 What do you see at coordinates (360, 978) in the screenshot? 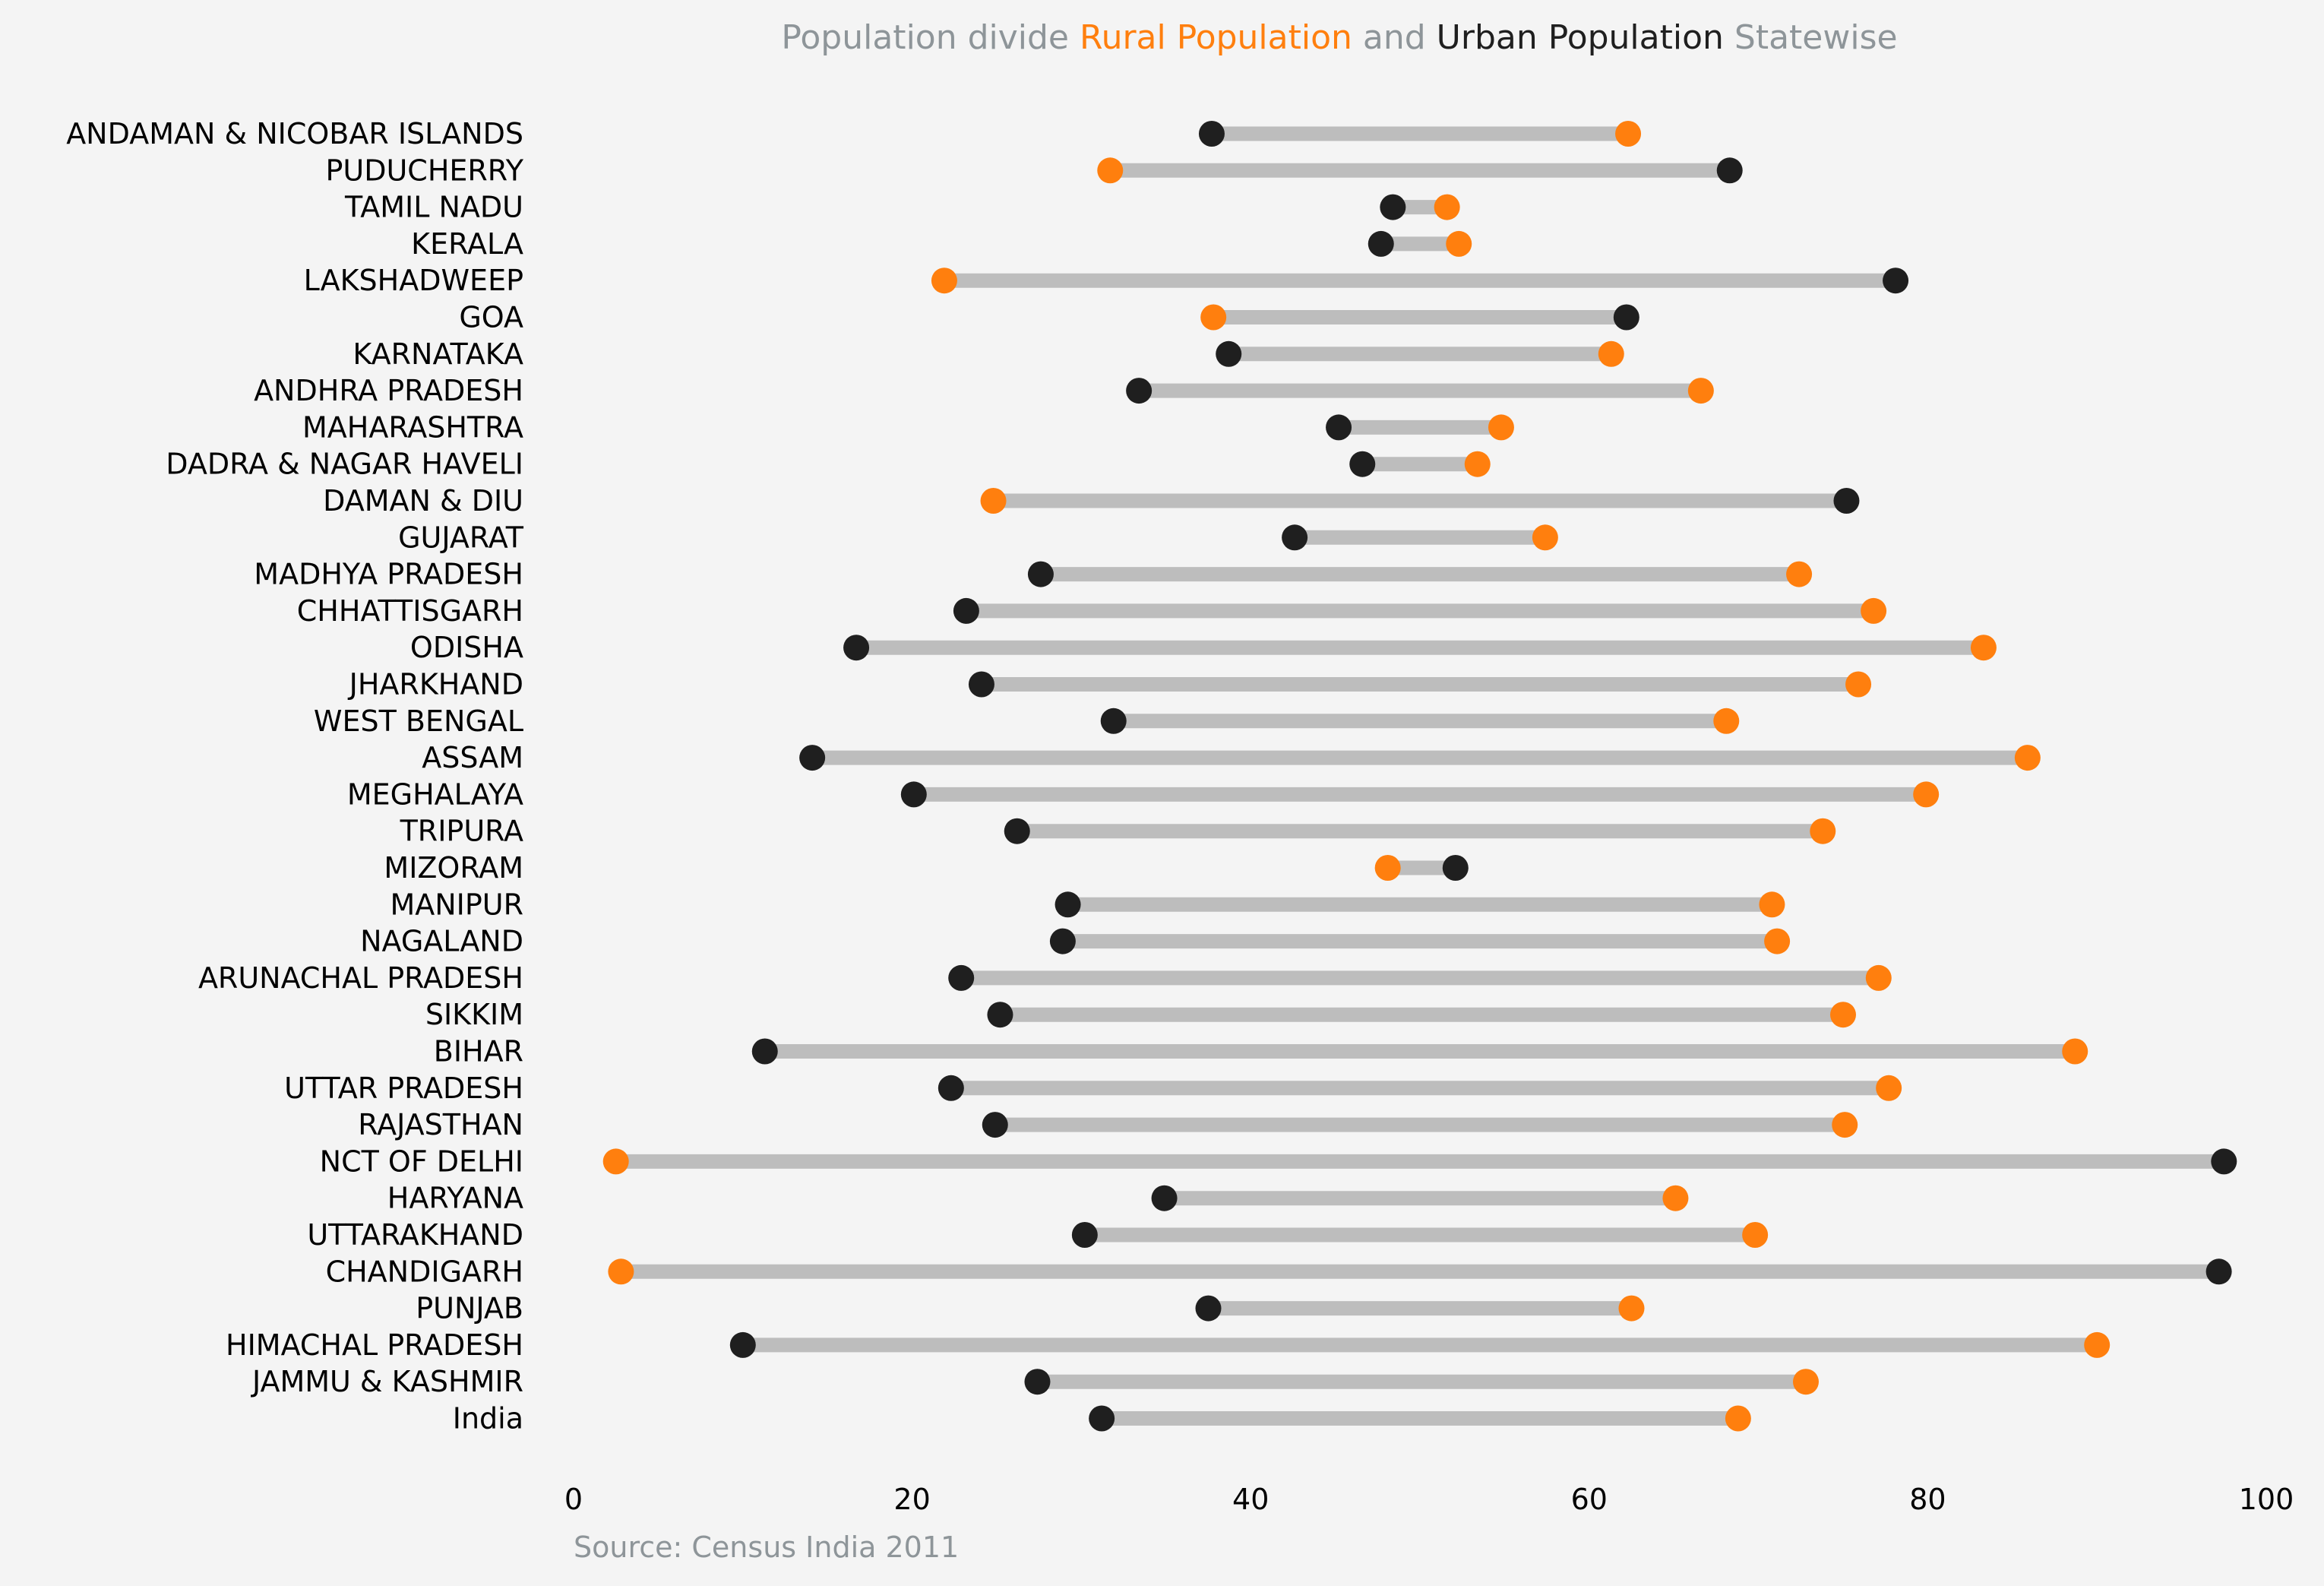
I see `category-label: ARUNACHAL PRADESH` at bounding box center [360, 978].